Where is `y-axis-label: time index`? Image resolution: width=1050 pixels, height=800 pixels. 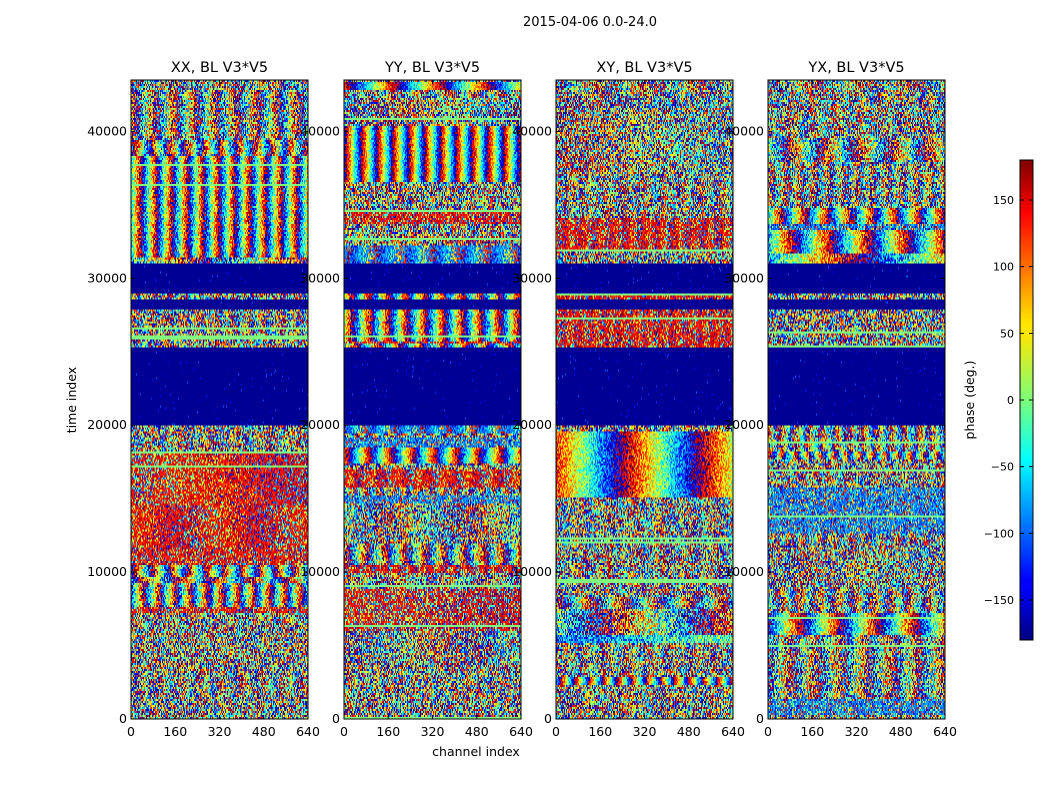 y-axis-label: time index is located at coordinates (71, 400).